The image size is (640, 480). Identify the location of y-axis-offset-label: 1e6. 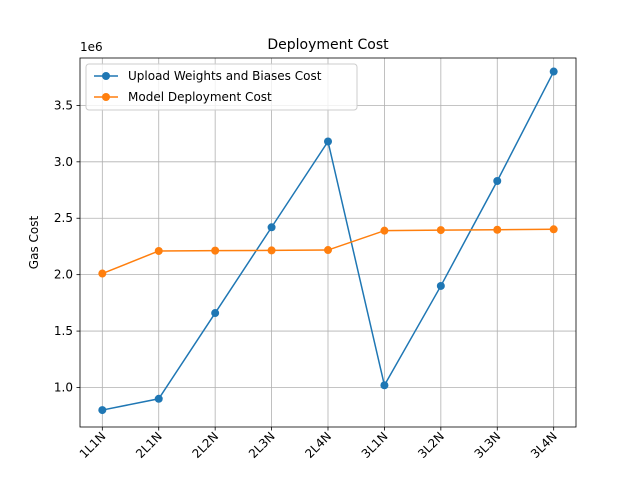
(91, 47).